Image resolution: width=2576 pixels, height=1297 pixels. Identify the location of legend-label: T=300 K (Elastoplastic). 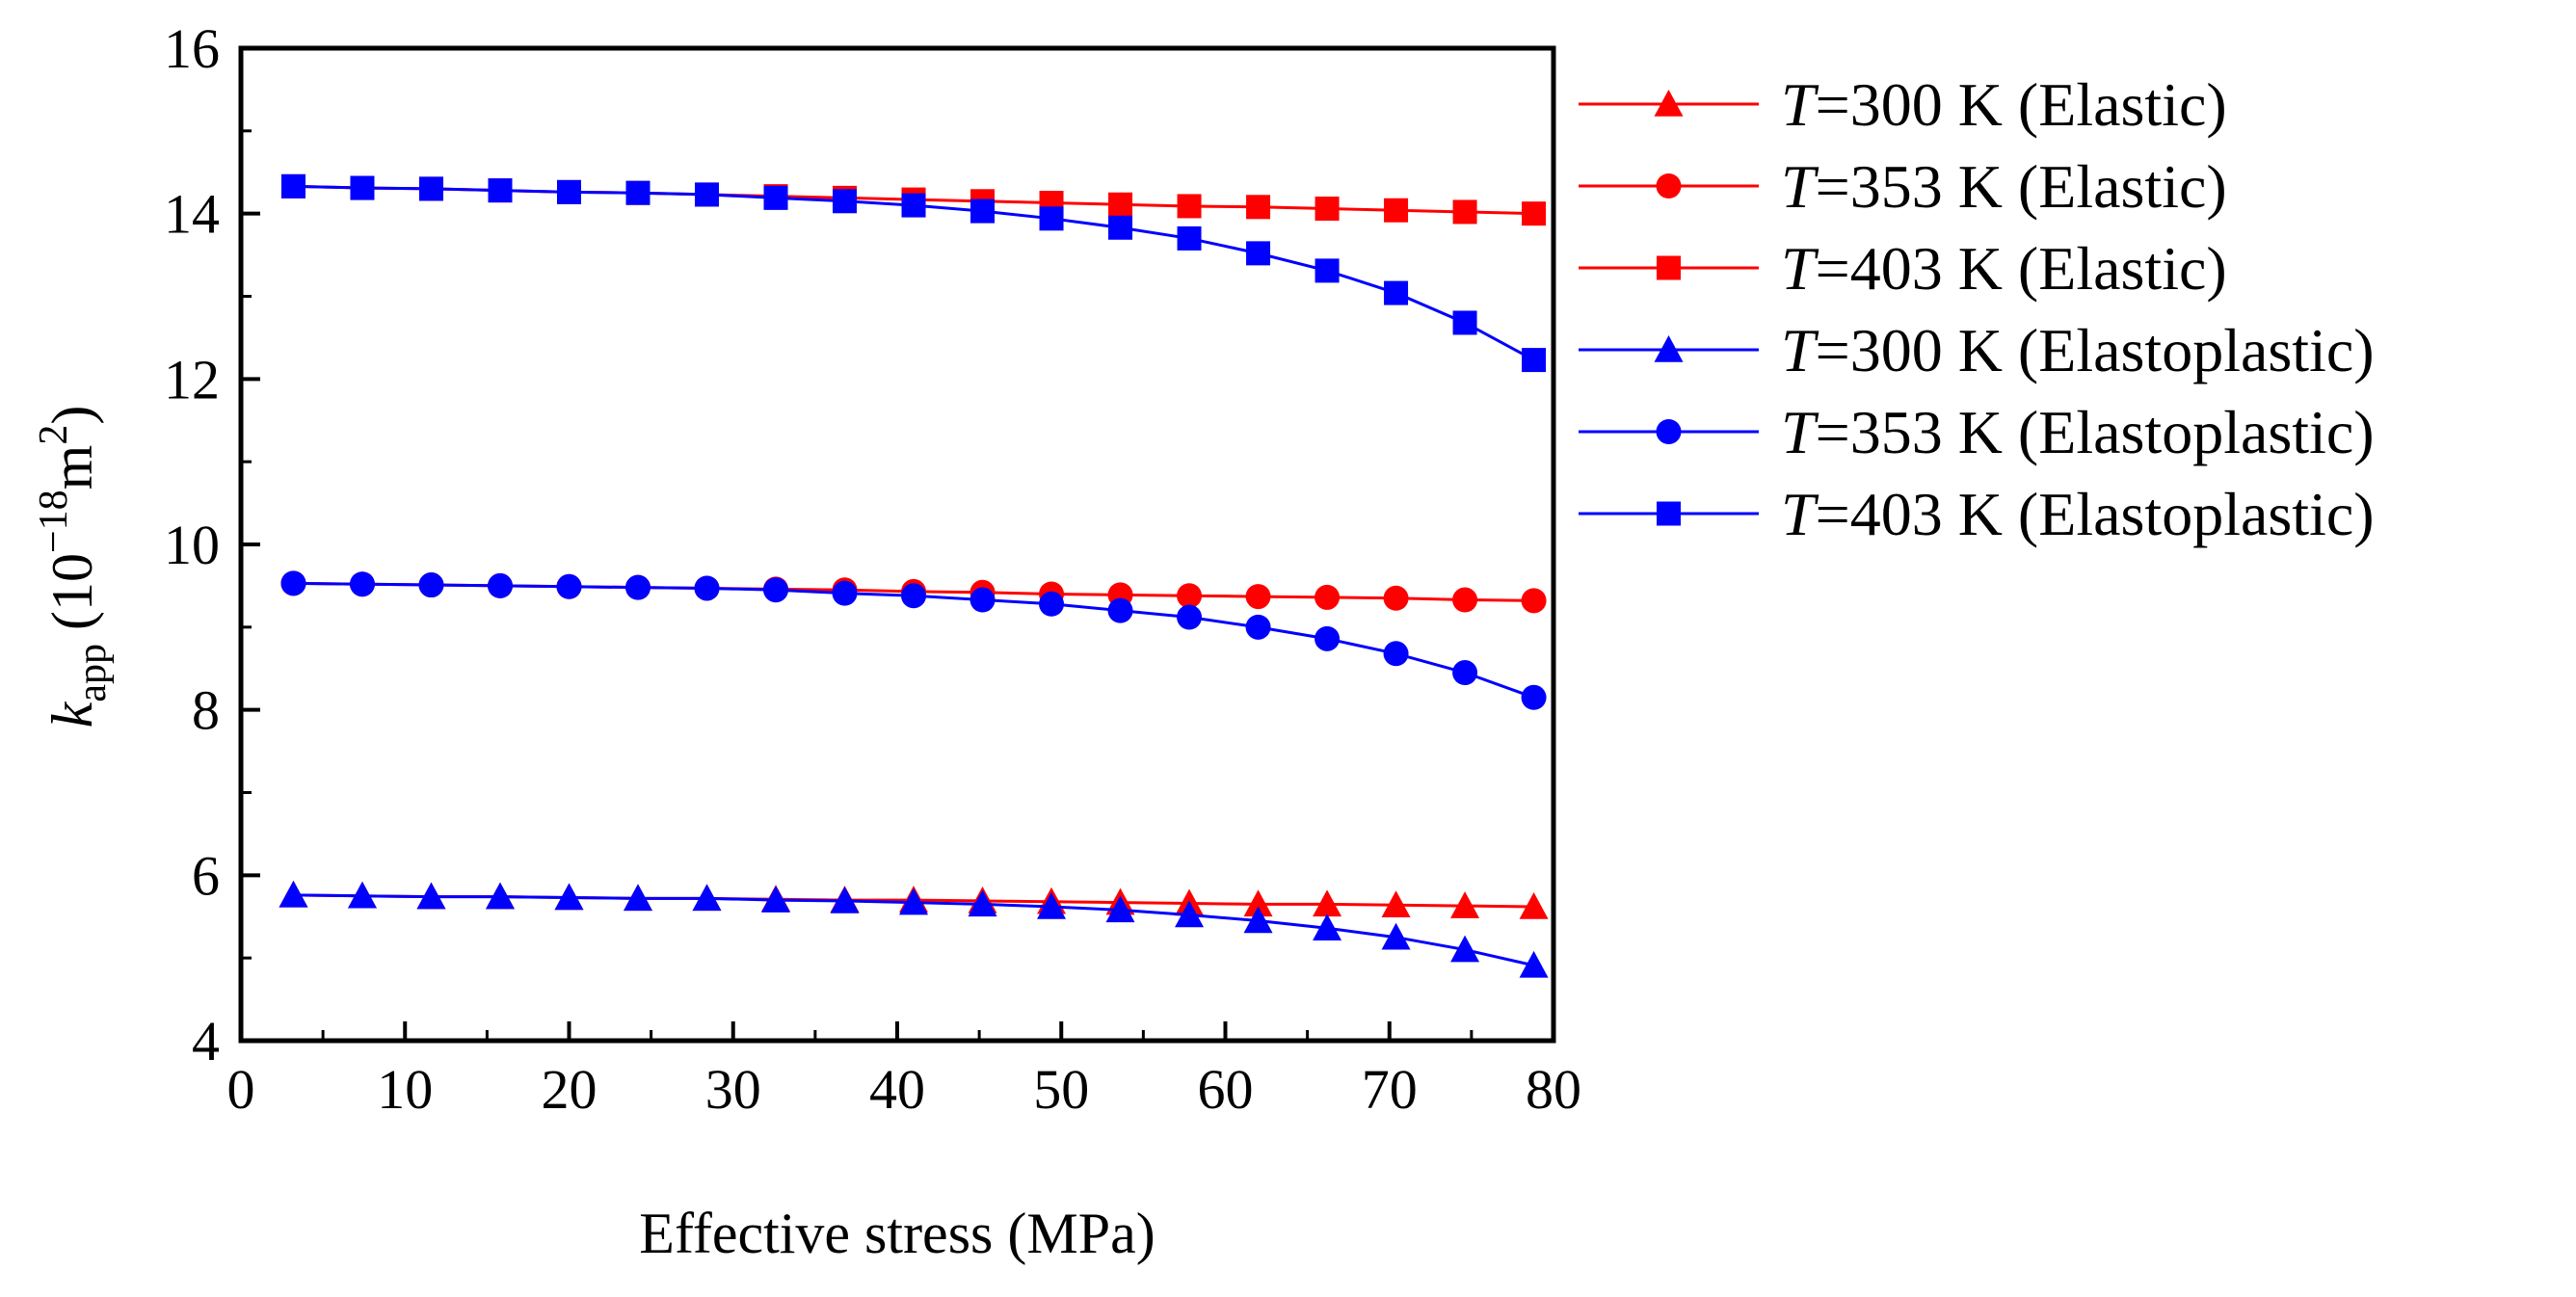
(2078, 350).